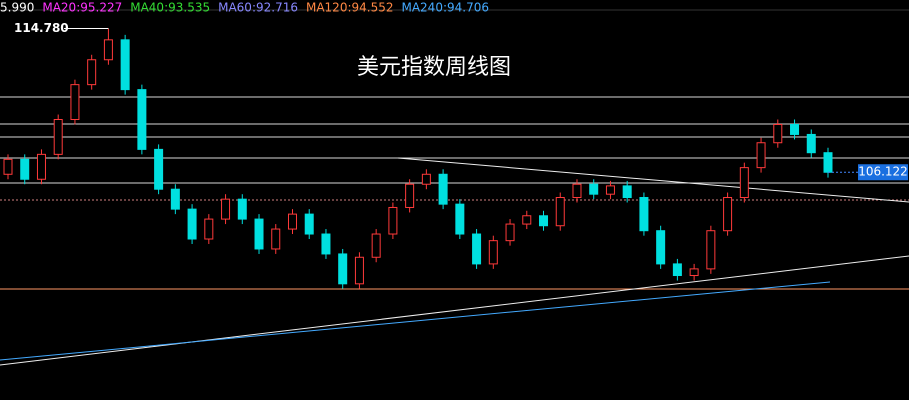 This screenshot has height=400, width=909. I want to click on legend-entry: MA40:93.535, so click(170, 8).